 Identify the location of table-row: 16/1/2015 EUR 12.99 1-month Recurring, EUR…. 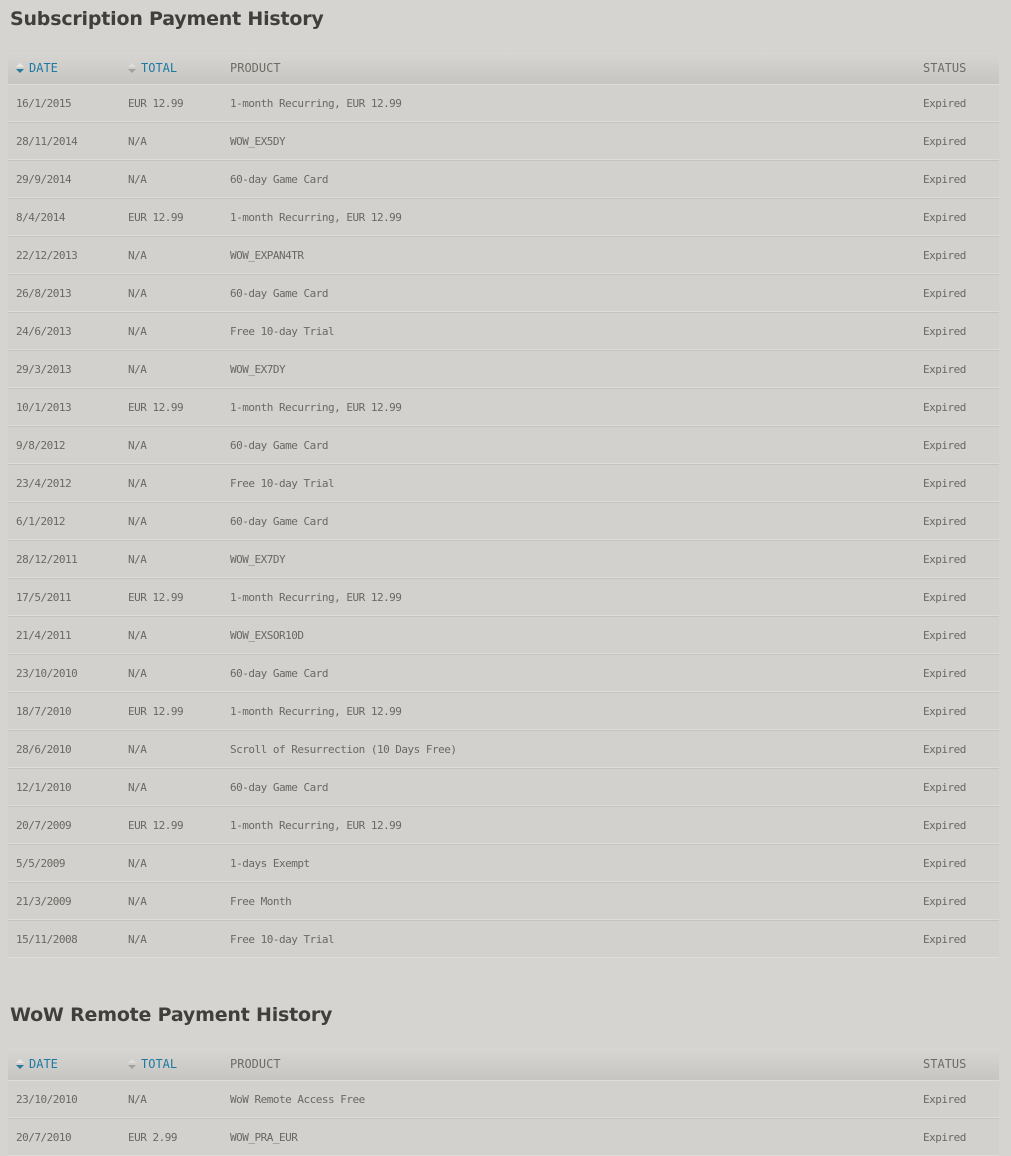
(503, 103).